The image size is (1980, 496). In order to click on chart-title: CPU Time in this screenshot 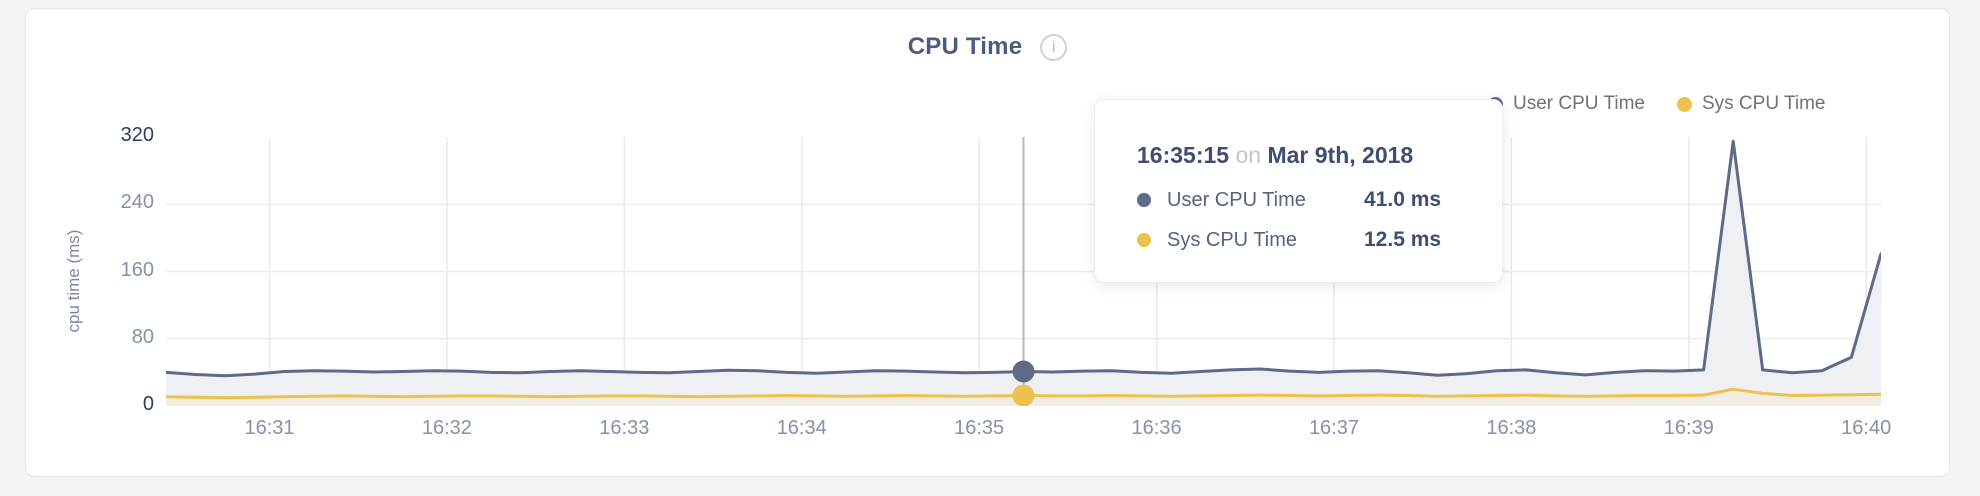, I will do `click(965, 46)`.